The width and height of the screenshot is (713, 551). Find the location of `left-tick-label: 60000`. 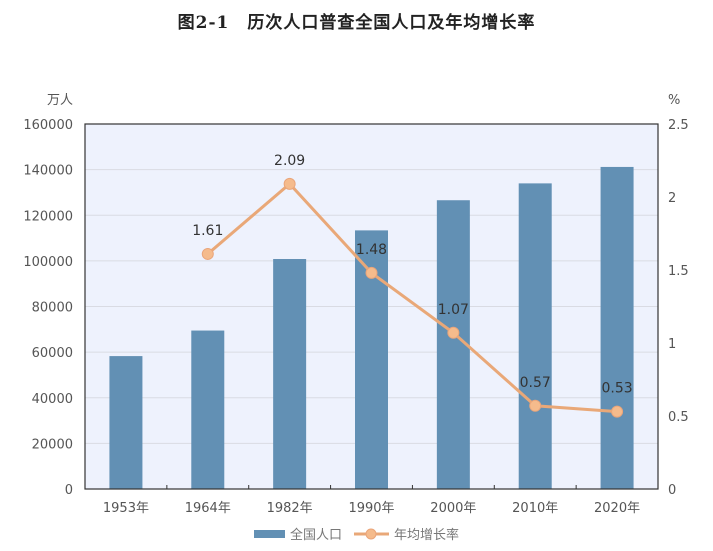

left-tick-label: 60000 is located at coordinates (52, 353).